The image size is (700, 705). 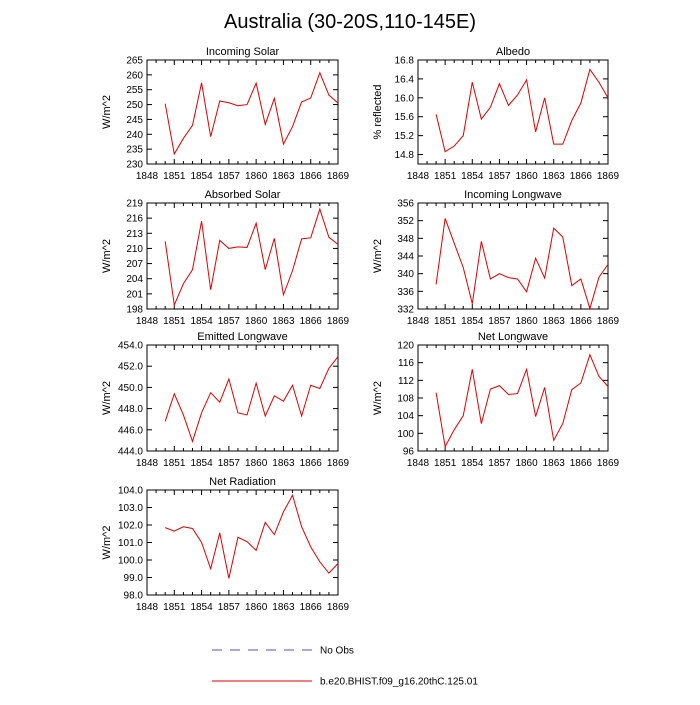 What do you see at coordinates (130, 346) in the screenshot?
I see `y-tick-label: 454.0` at bounding box center [130, 346].